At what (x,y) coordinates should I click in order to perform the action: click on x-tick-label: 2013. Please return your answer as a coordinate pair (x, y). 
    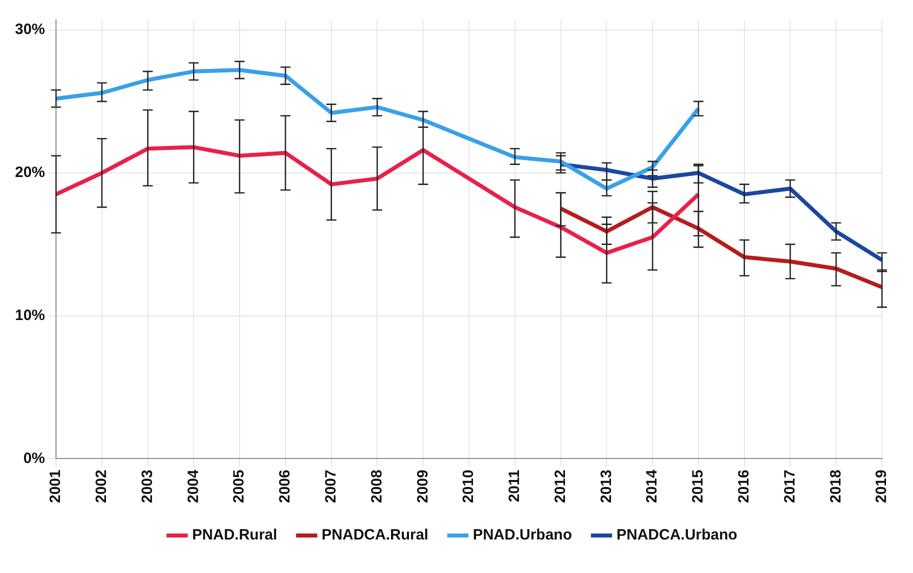
    Looking at the image, I should click on (606, 487).